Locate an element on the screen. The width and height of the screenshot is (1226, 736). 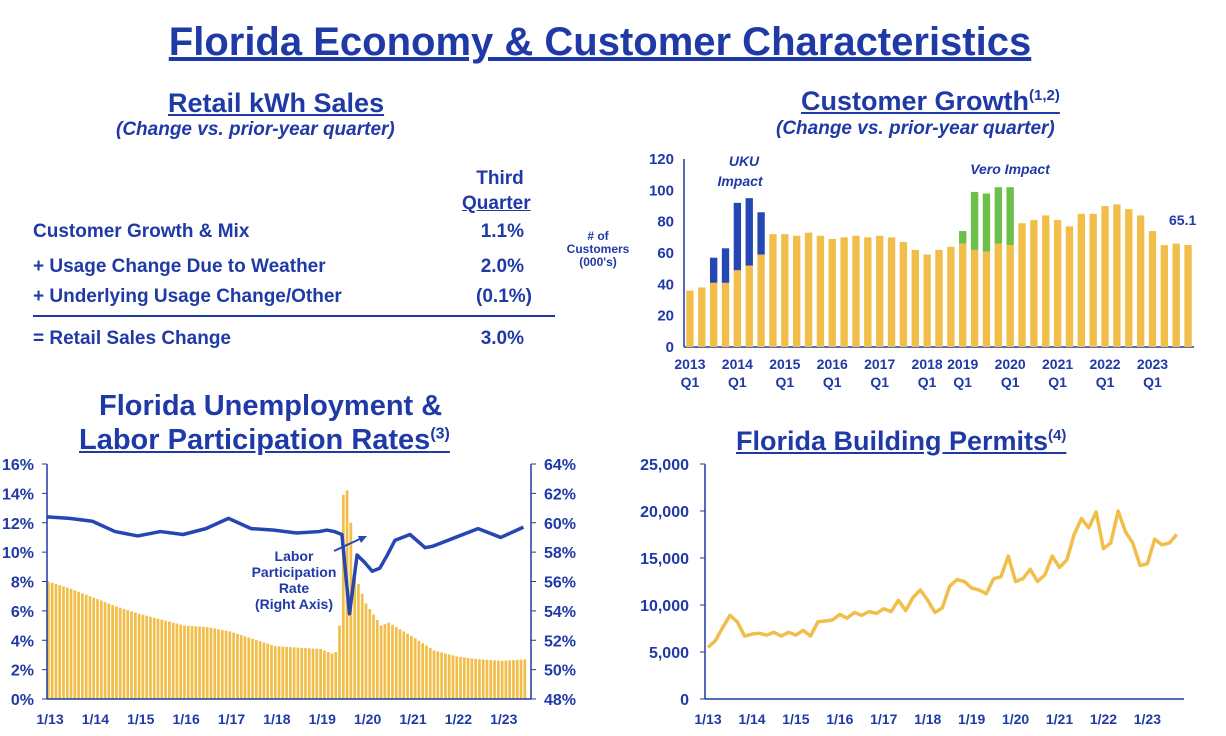
y-tick-label: 0 is located at coordinates (670, 347).